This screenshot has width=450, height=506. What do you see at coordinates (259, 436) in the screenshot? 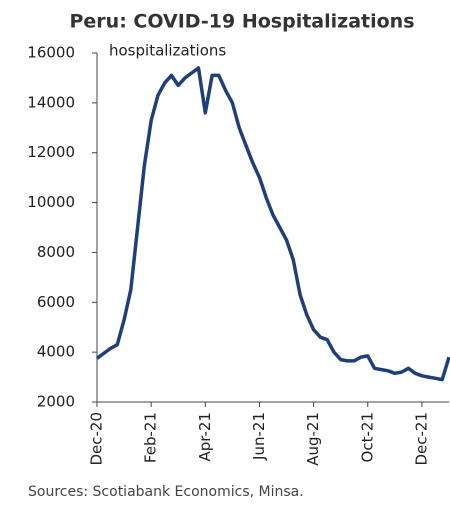
I see `x-tick-label: Jun-21` at bounding box center [259, 436].